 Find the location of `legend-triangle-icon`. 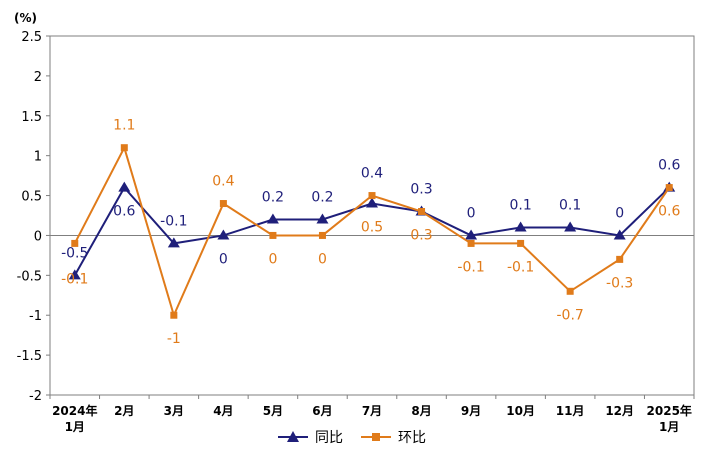

legend-triangle-icon is located at coordinates (293, 436).